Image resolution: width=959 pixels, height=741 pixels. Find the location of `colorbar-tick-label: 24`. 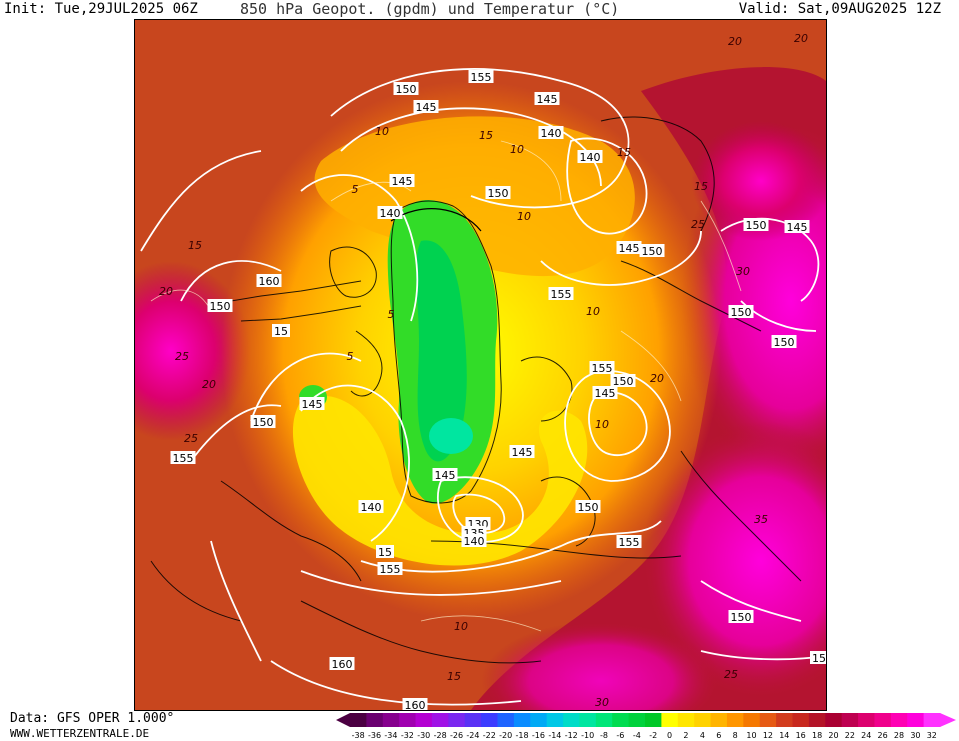

colorbar-tick-label: 24 is located at coordinates (866, 735).